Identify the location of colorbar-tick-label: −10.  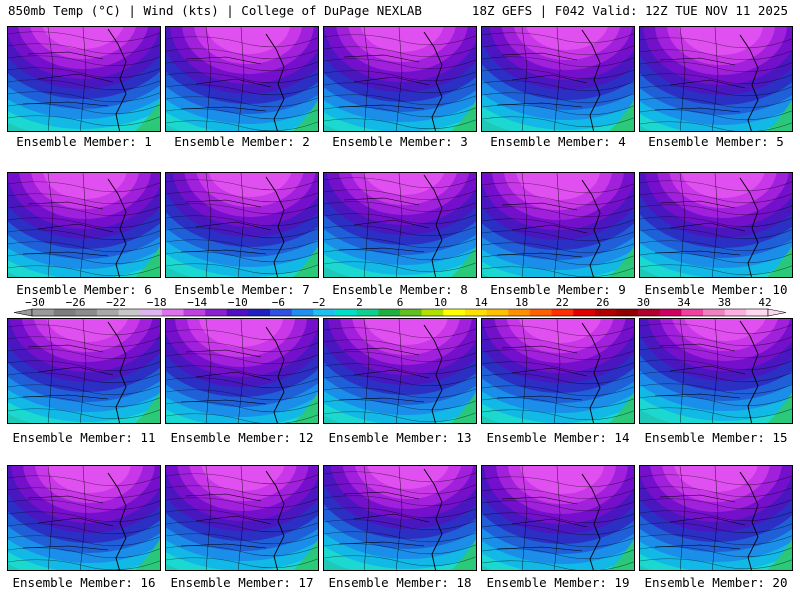
(238, 302).